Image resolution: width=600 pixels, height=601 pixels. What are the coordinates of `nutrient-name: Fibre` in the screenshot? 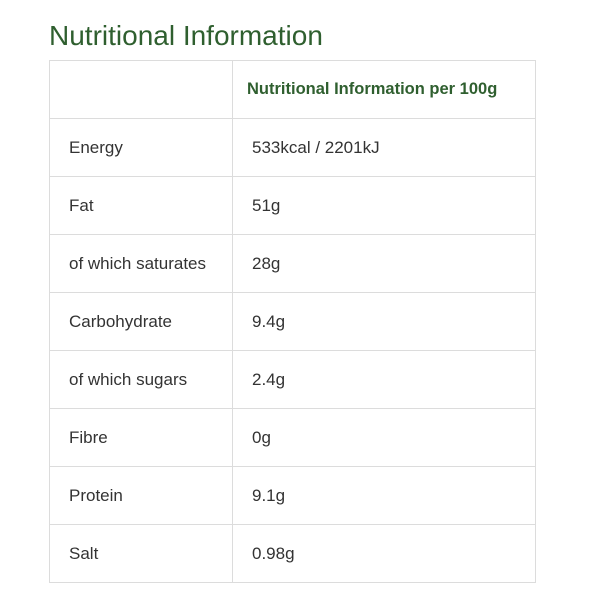 It's located at (141, 437).